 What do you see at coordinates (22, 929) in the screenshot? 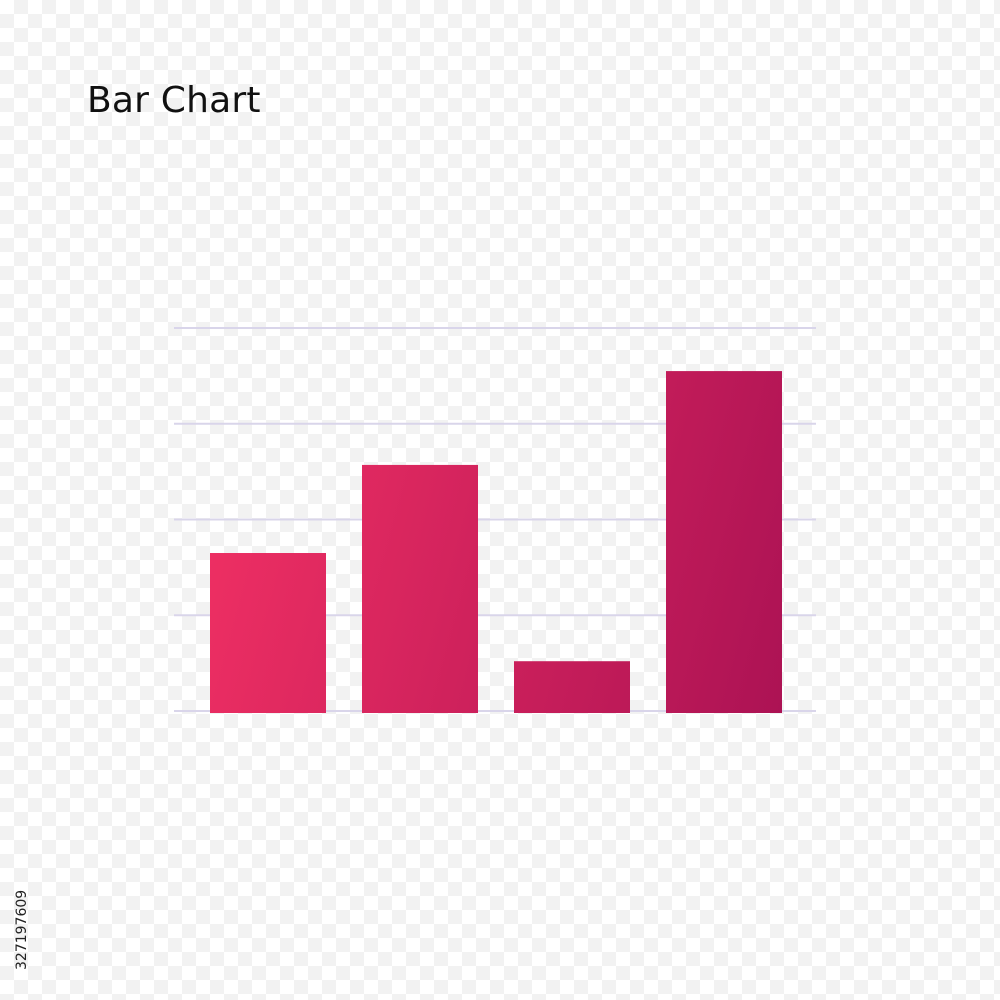
I see `stock-id-text: 327197609` at bounding box center [22, 929].